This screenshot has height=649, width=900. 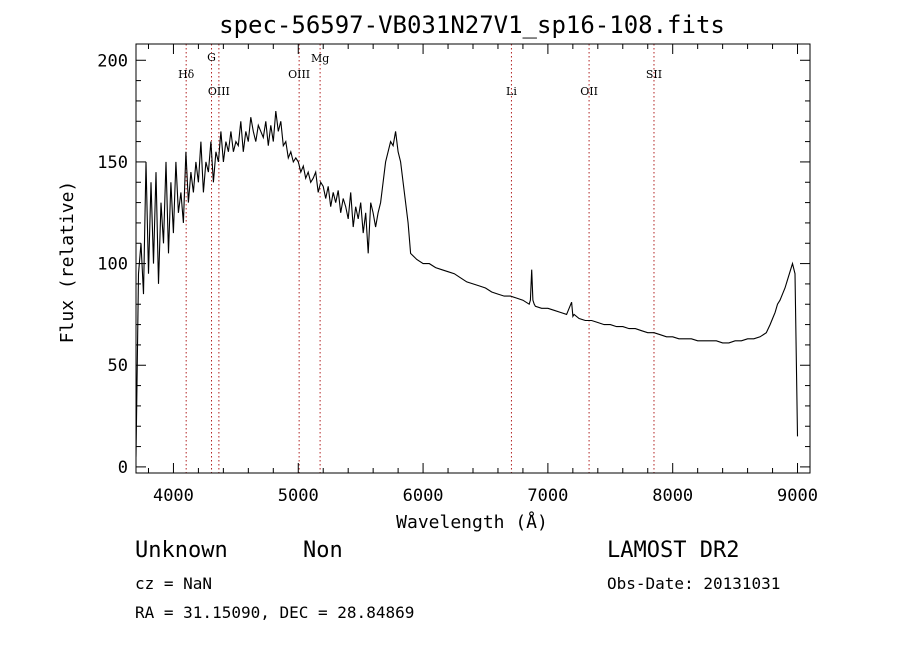 What do you see at coordinates (112, 61) in the screenshot?
I see `y-tick-label-200: 200` at bounding box center [112, 61].